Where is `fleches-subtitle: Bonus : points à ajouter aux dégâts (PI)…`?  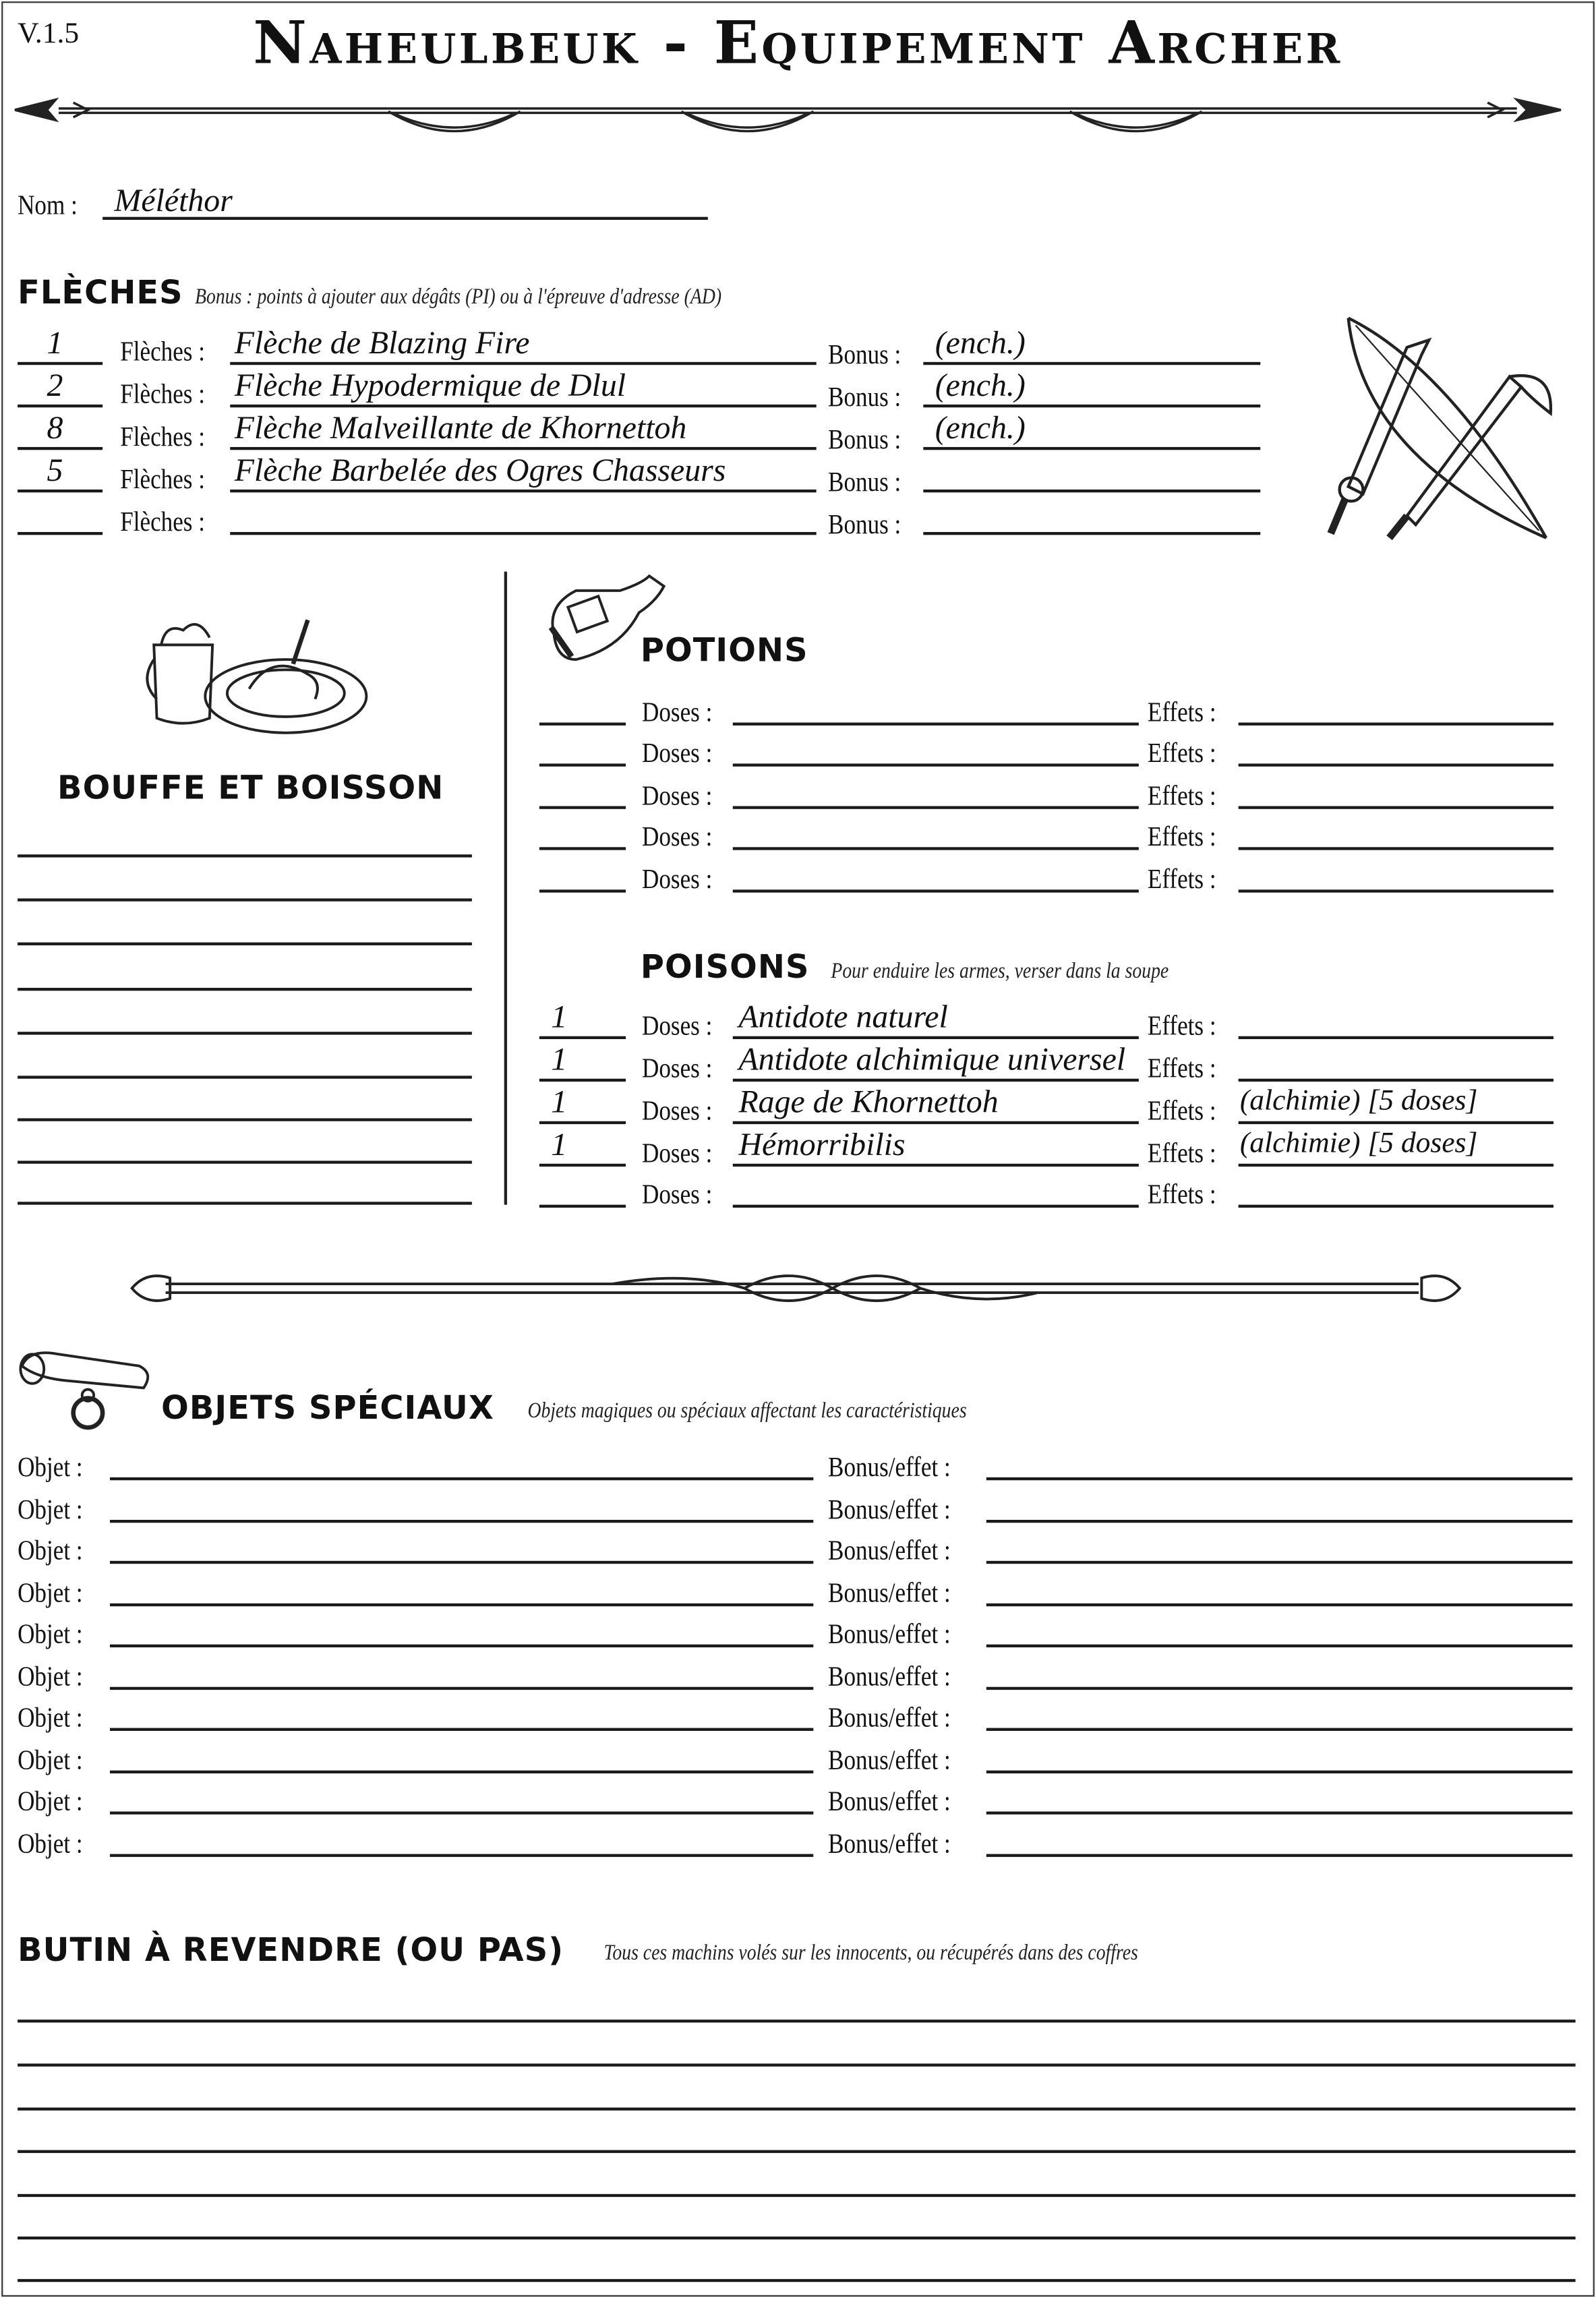 fleches-subtitle: Bonus : points à ajouter aux dégâts (PI)… is located at coordinates (458, 298).